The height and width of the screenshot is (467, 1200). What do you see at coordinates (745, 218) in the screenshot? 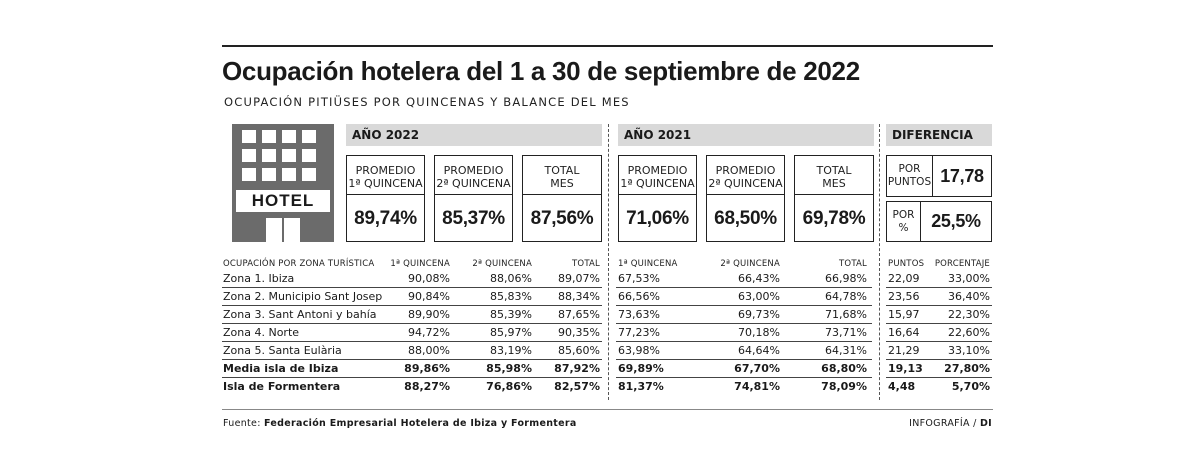
I see `summary-value: 68,50%` at bounding box center [745, 218].